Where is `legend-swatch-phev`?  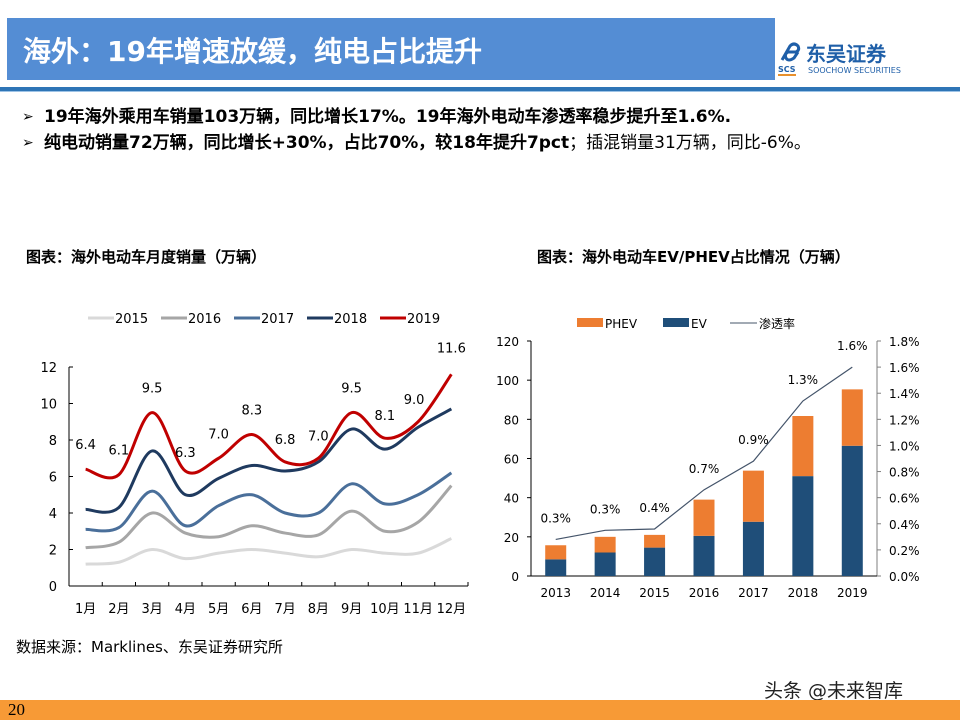 legend-swatch-phev is located at coordinates (590, 322).